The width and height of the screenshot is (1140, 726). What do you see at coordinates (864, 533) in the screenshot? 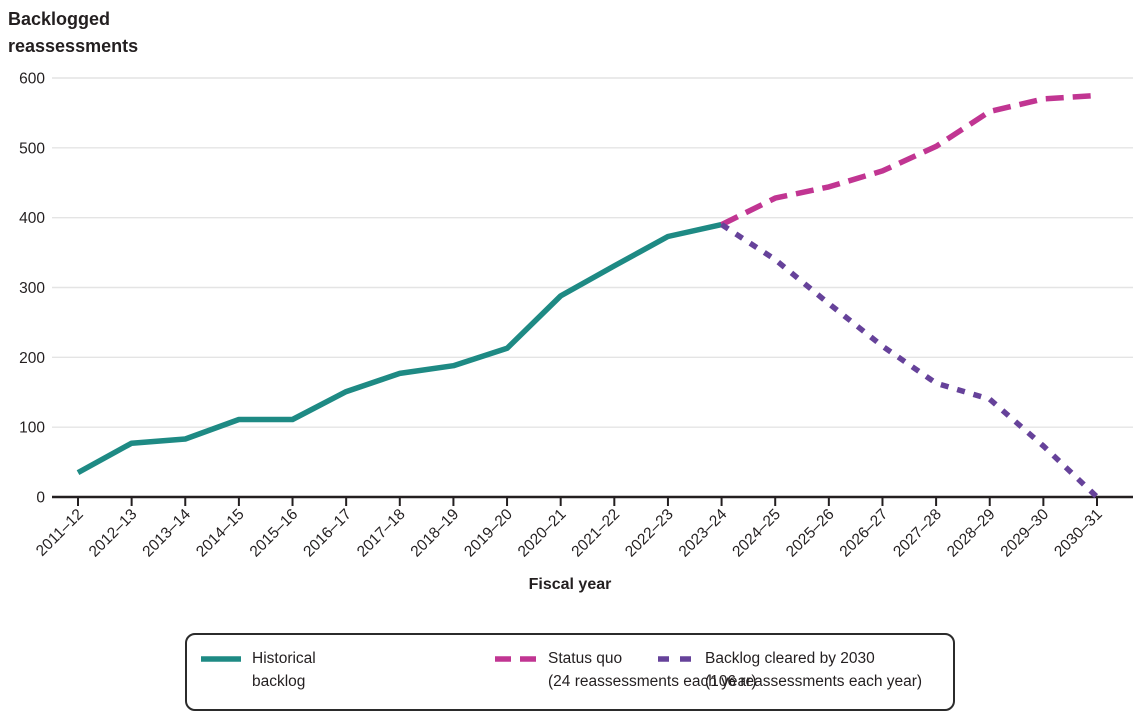
I see `x-tick-label-2026–27: 2026–27` at bounding box center [864, 533].